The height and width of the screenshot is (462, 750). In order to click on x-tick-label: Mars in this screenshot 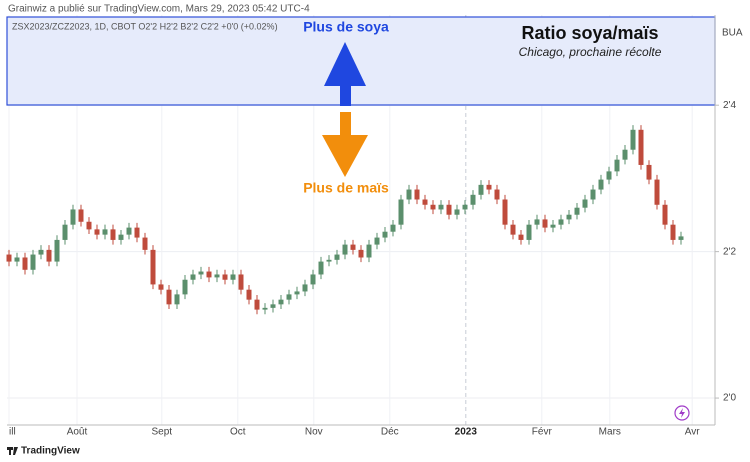, I will do `click(610, 432)`.